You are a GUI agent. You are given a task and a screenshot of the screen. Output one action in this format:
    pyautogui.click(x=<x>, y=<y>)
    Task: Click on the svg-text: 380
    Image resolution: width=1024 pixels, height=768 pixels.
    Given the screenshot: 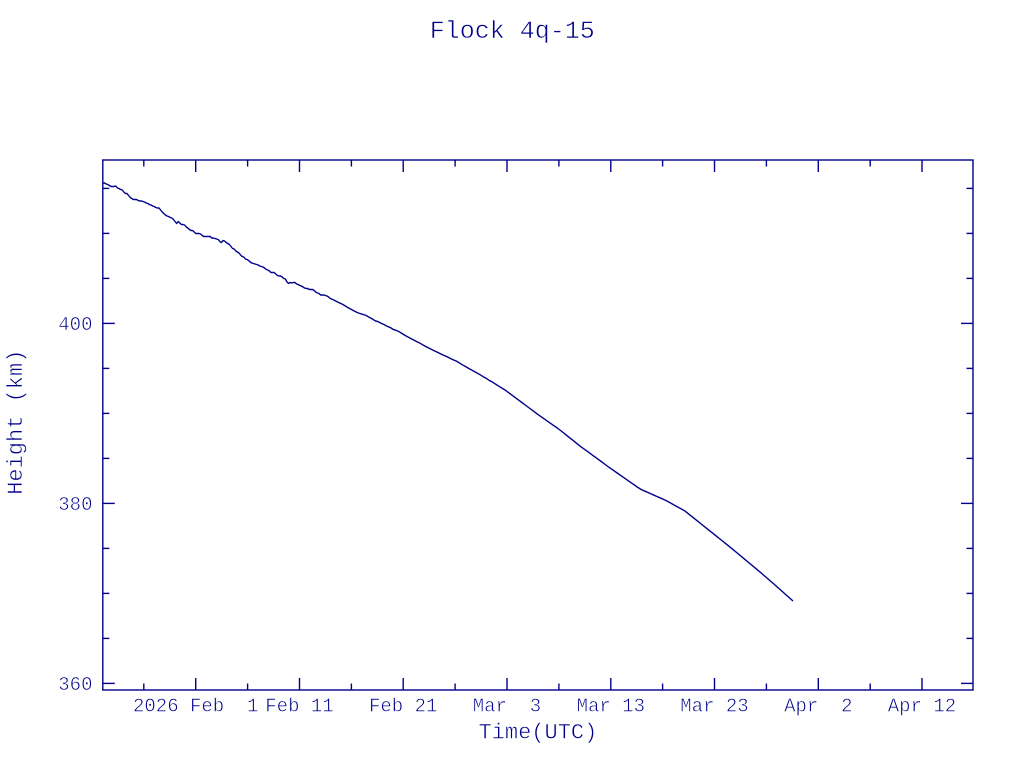 What is the action you would take?
    pyautogui.click(x=75, y=505)
    